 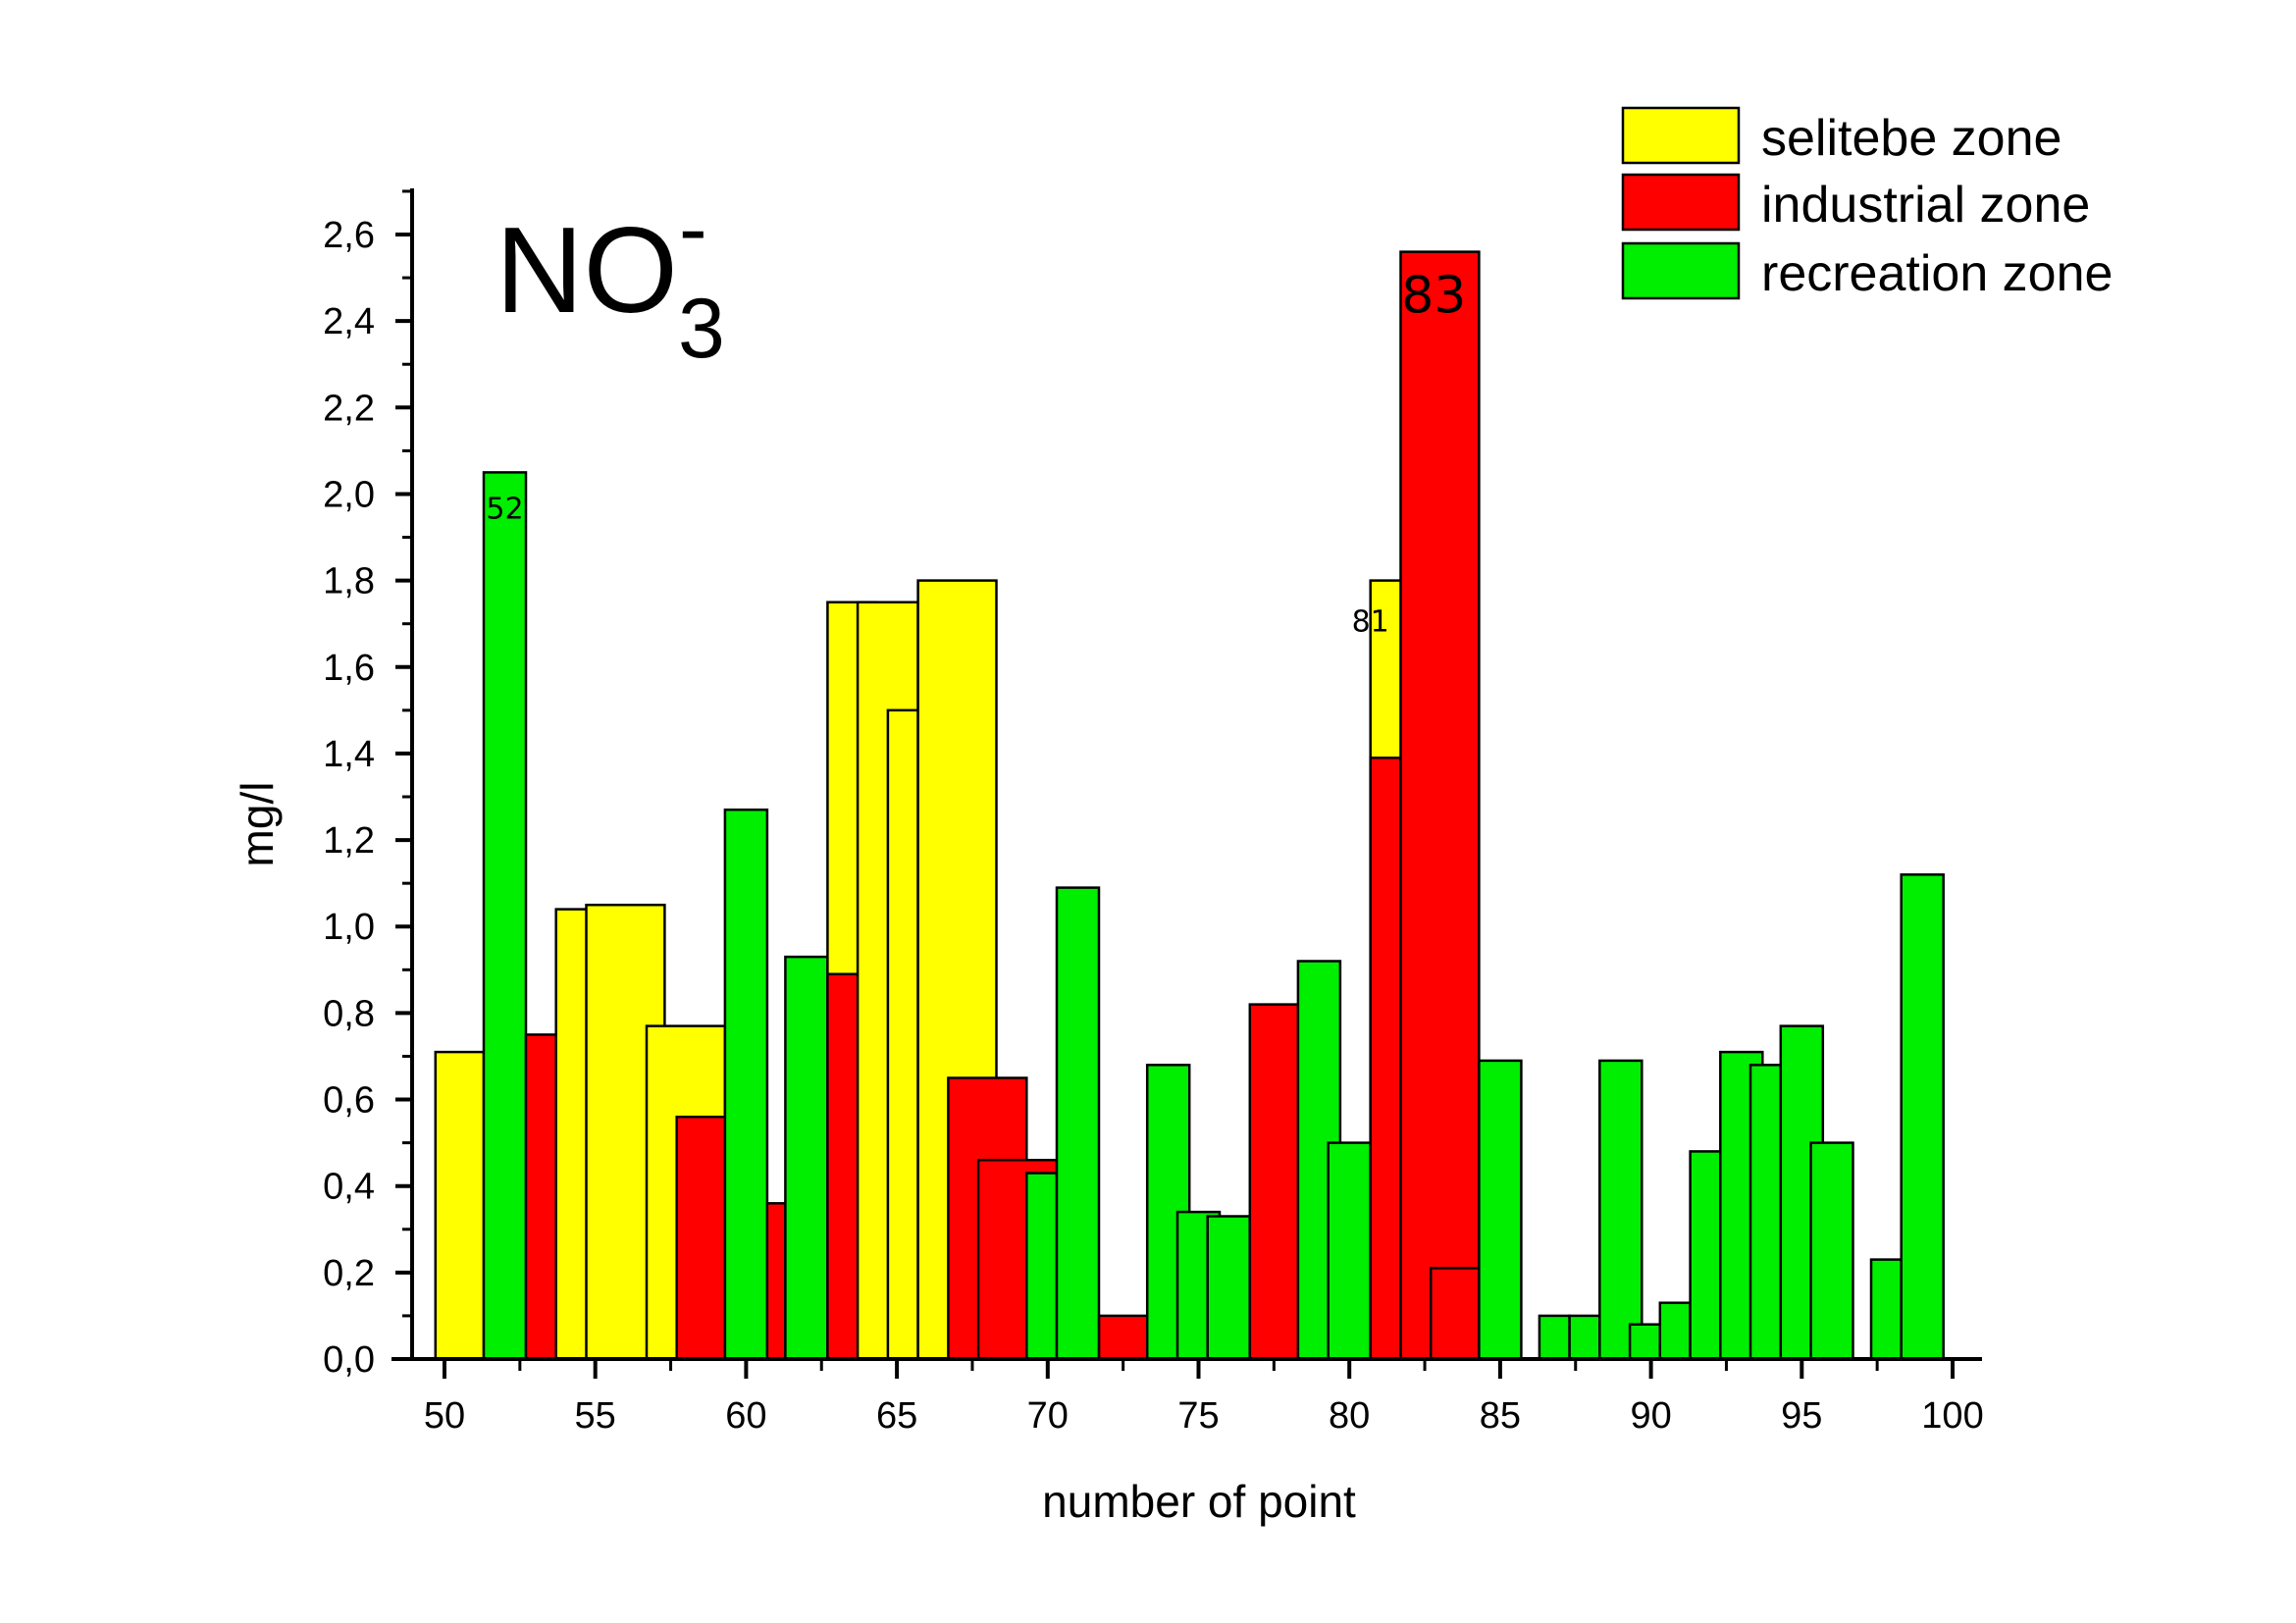 I want to click on chart-title-text: NO, so click(x=587, y=271).